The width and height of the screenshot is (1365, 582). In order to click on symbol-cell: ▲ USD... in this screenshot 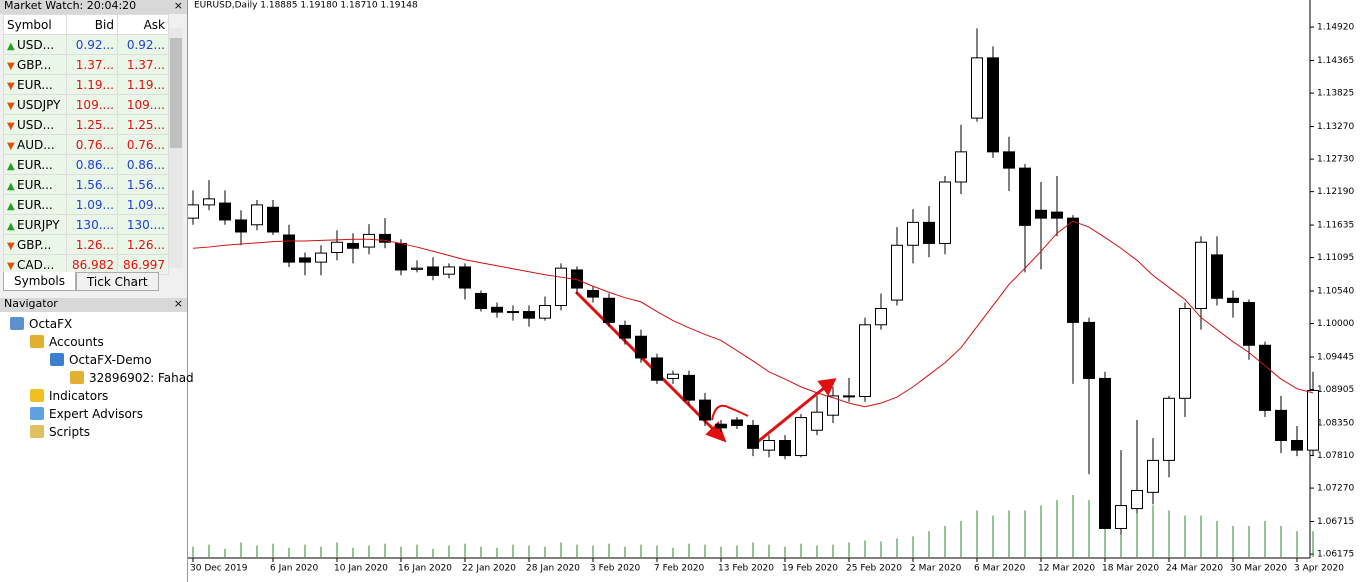, I will do `click(35, 44)`.